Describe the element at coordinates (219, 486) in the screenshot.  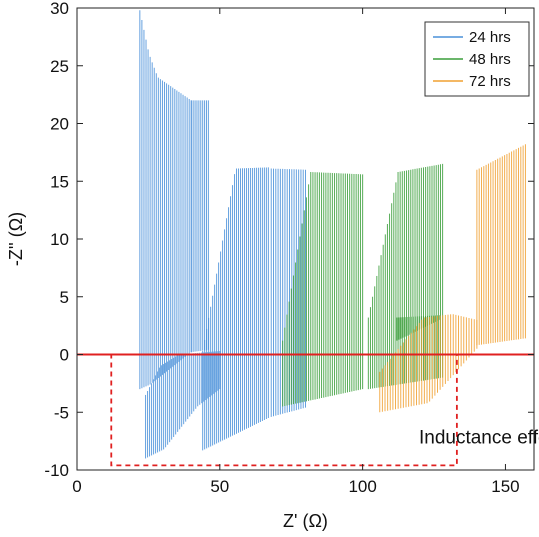
I see `x-tick-label: 50` at that location.